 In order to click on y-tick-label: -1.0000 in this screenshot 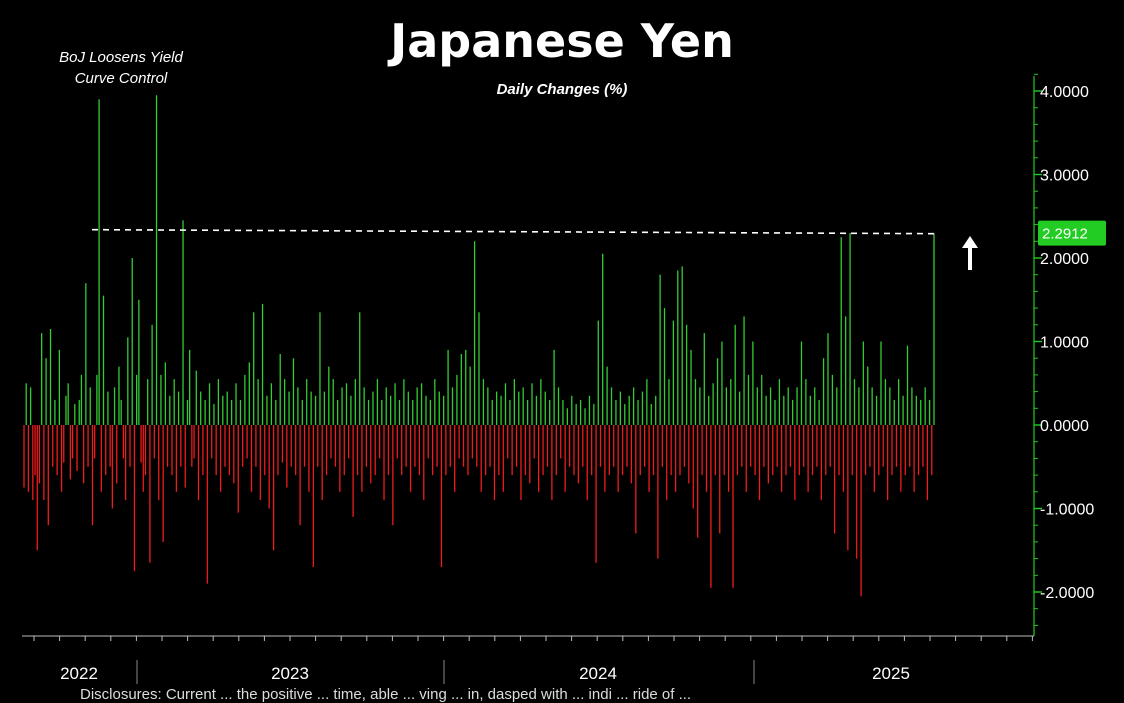, I will do `click(1067, 510)`.